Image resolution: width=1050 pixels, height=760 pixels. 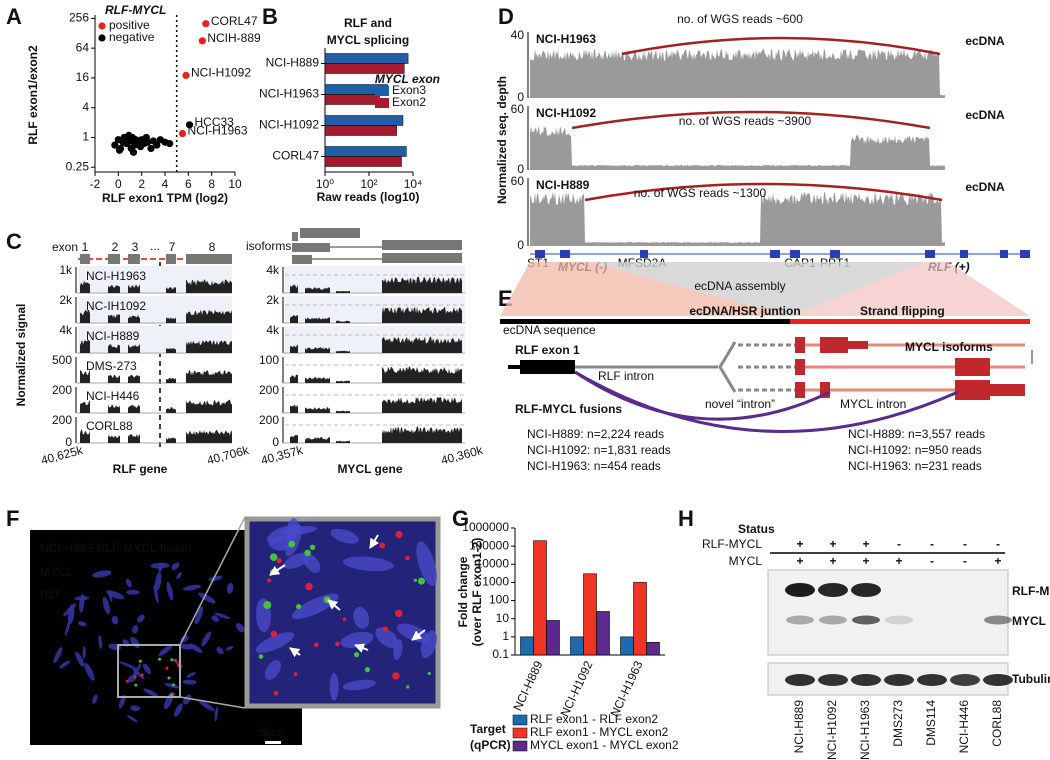 What do you see at coordinates (727, 367) in the screenshot?
I see `chevron` at bounding box center [727, 367].